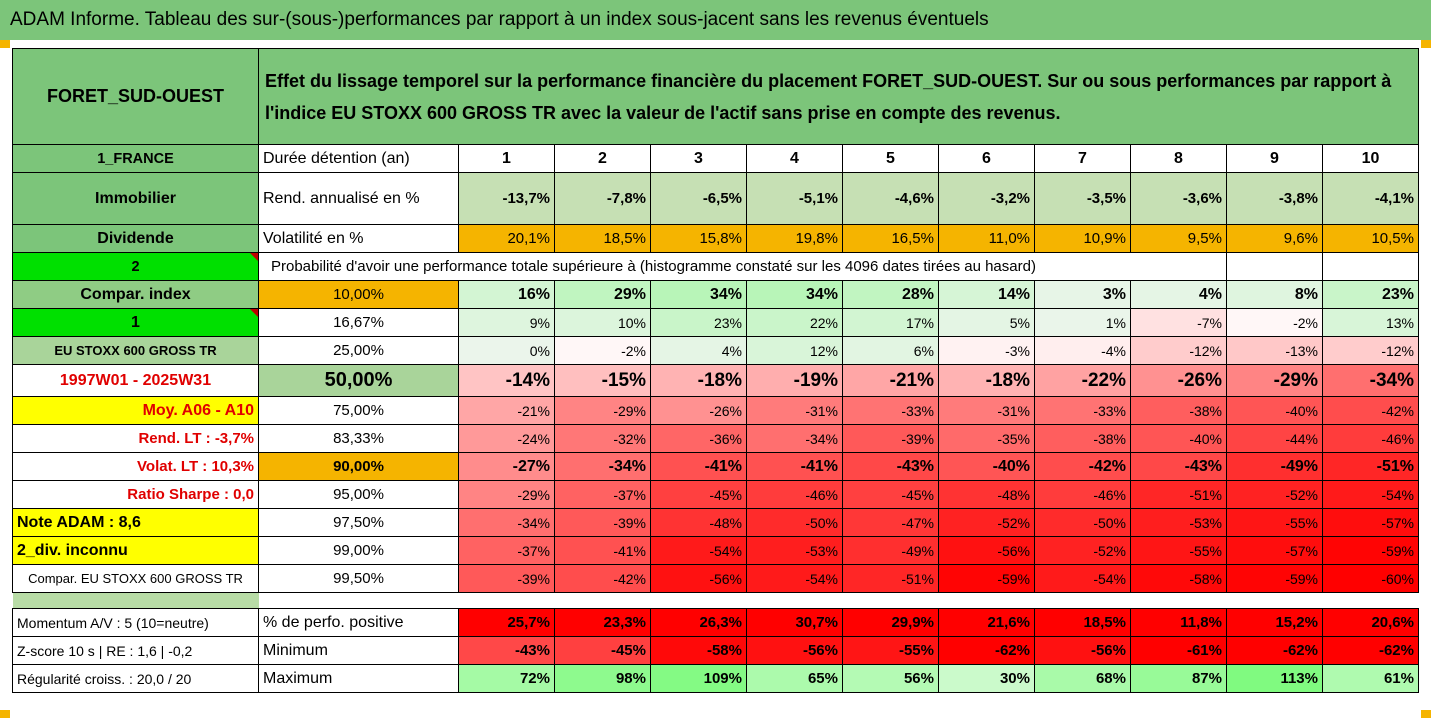 This screenshot has width=1431, height=718. What do you see at coordinates (794, 622) in the screenshot?
I see `value-cell: 30,7%` at bounding box center [794, 622].